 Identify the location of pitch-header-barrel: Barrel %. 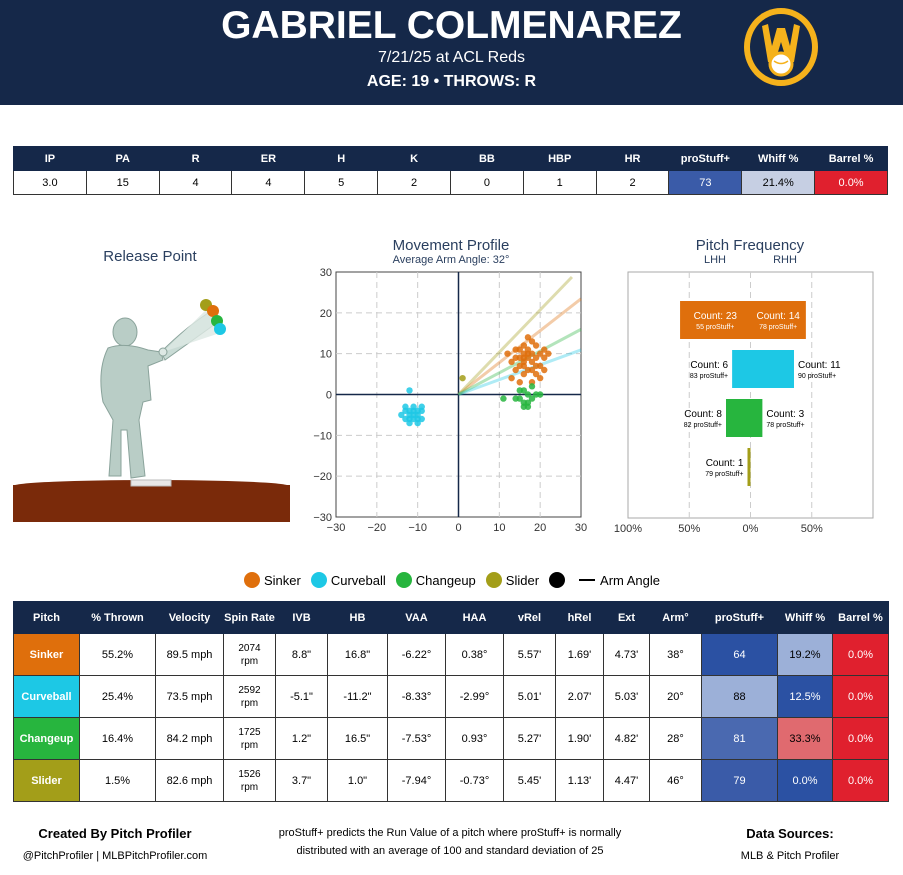
(860, 617).